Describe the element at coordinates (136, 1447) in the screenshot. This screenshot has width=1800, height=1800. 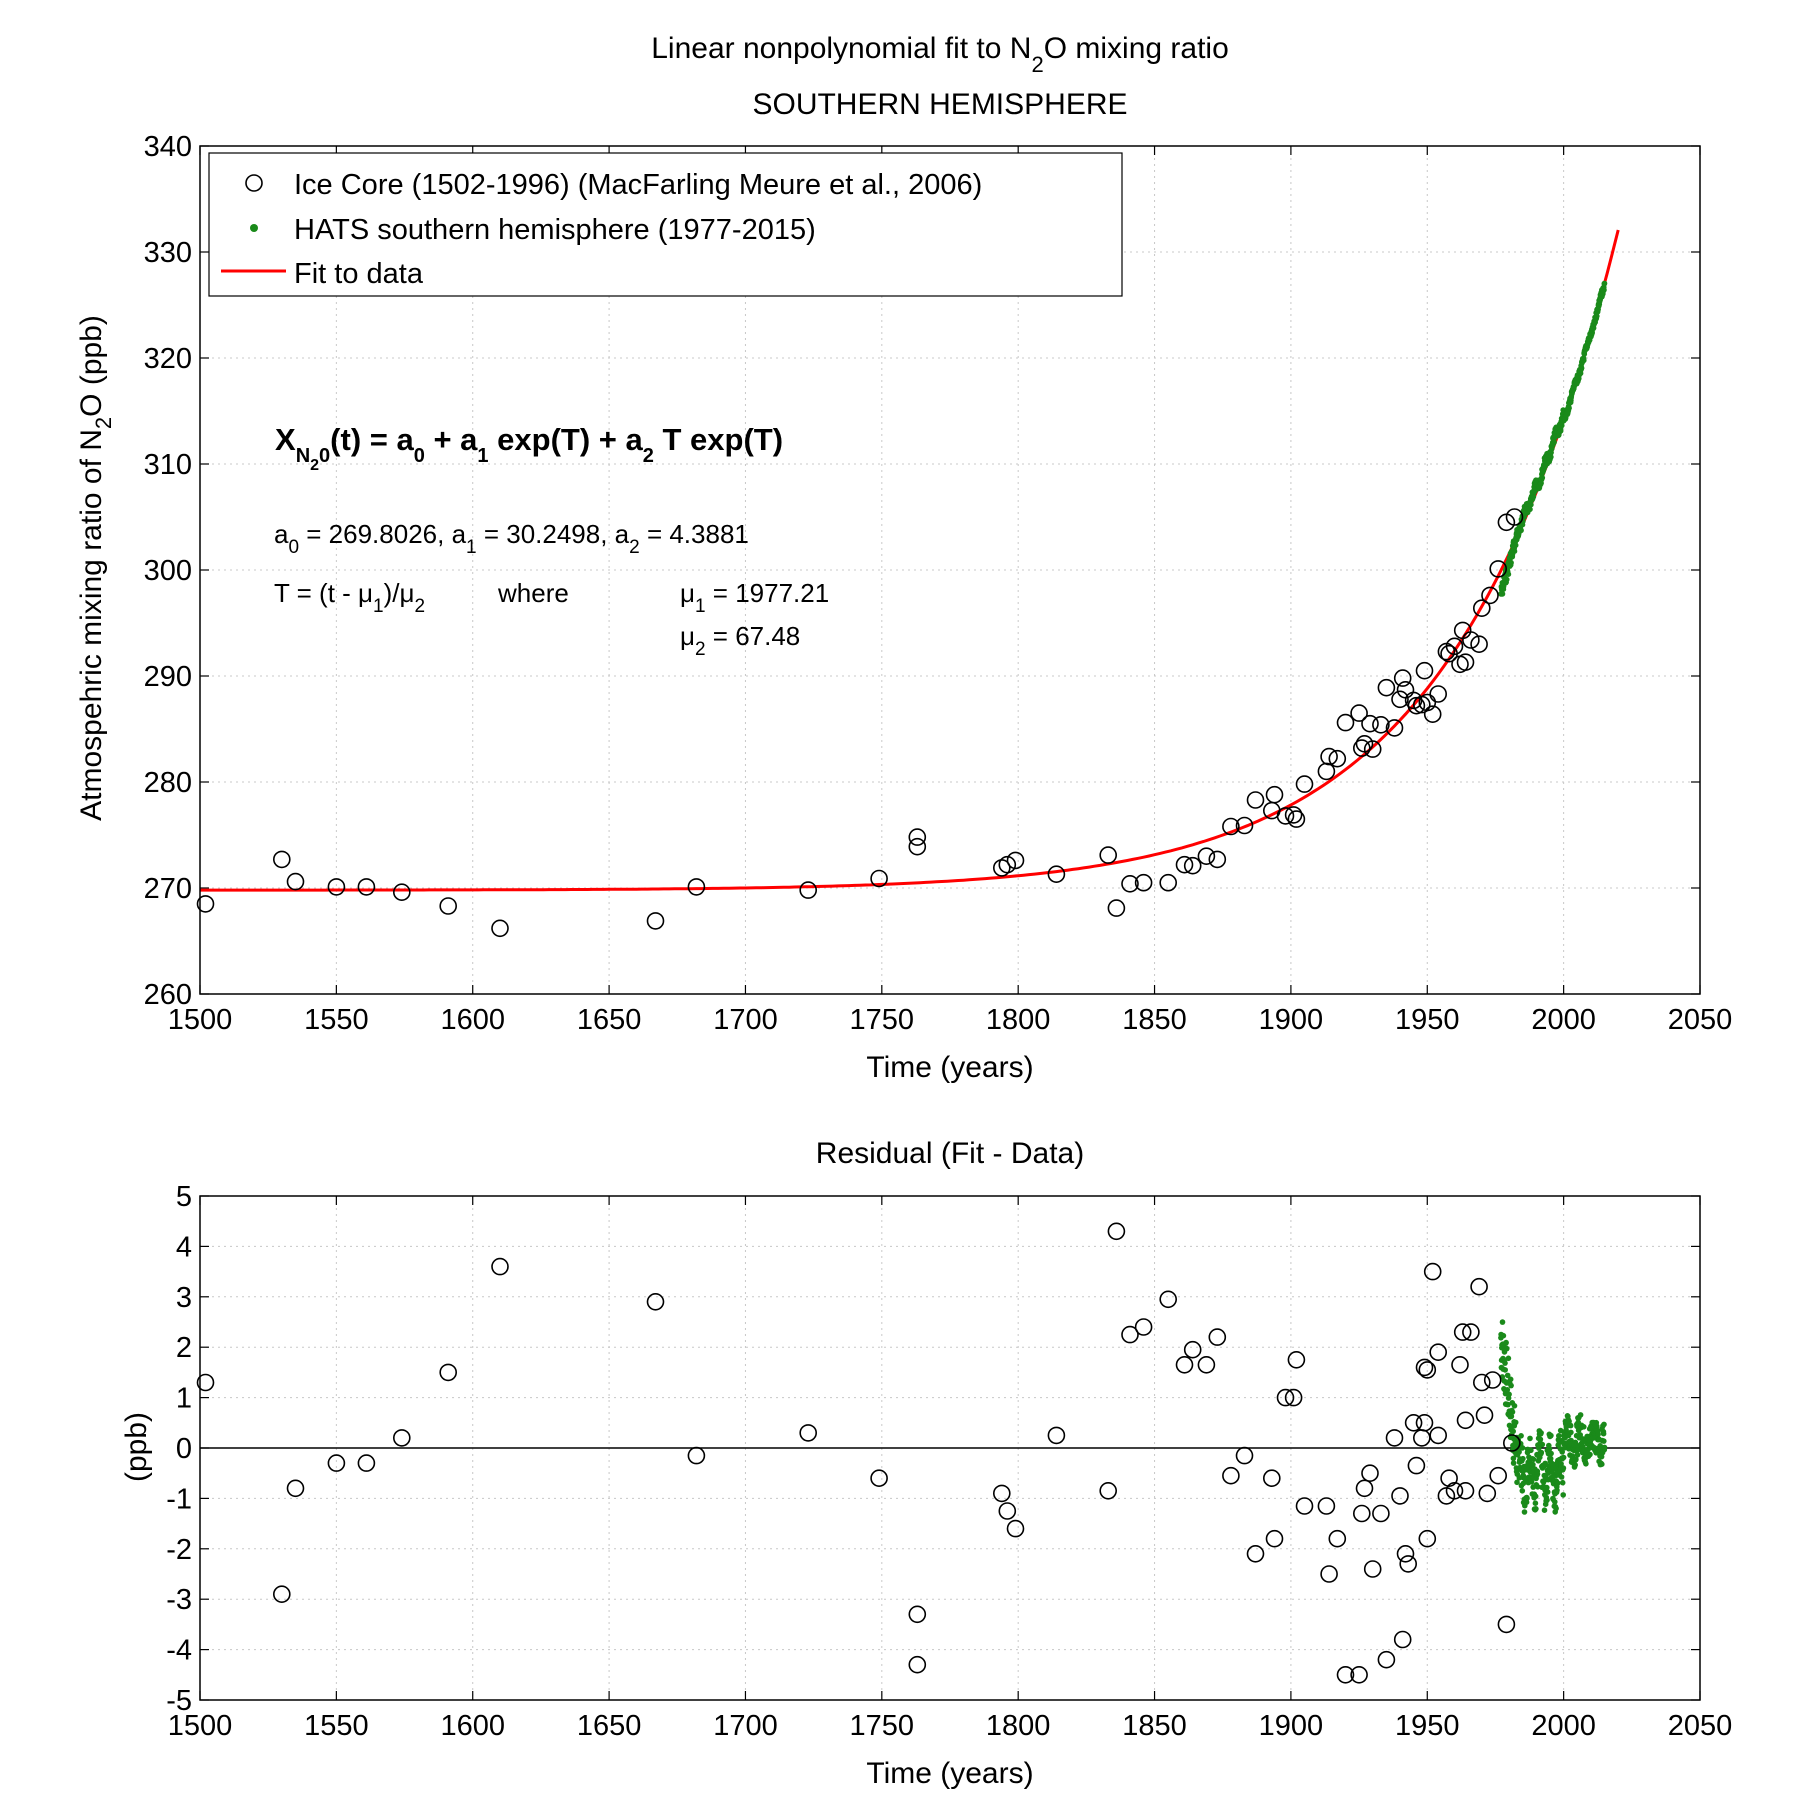
I see `residual-y-label: (ppb)` at that location.